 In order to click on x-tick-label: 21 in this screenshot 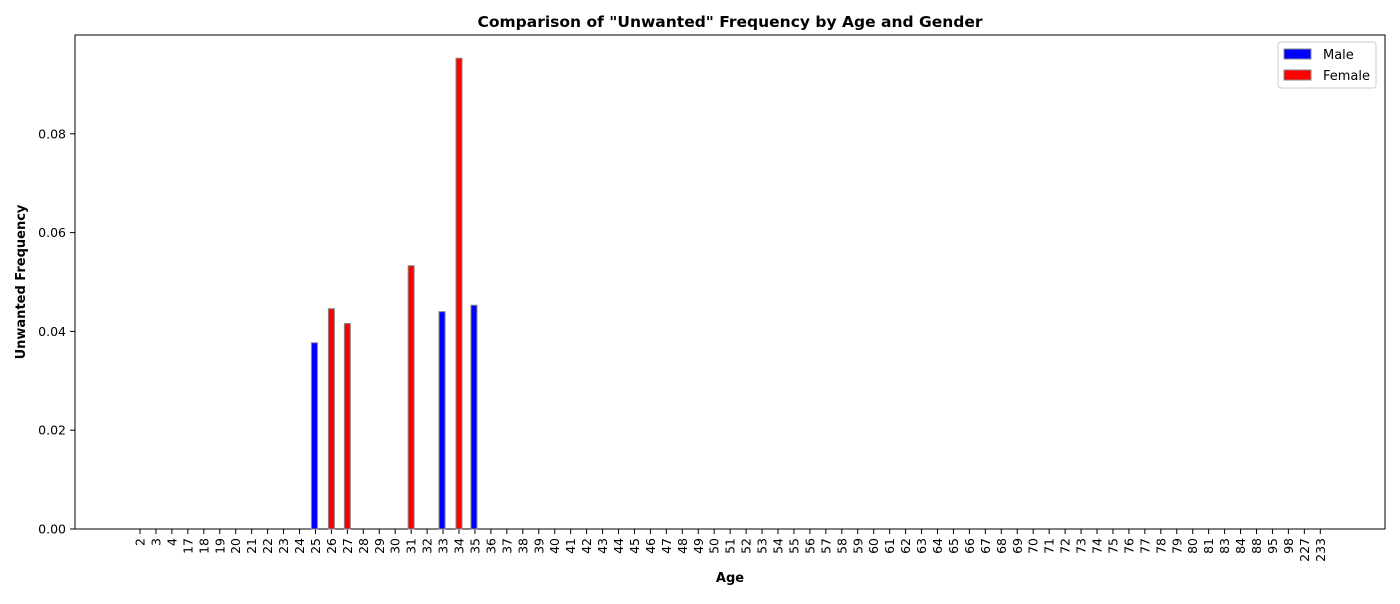, I will do `click(251, 546)`.